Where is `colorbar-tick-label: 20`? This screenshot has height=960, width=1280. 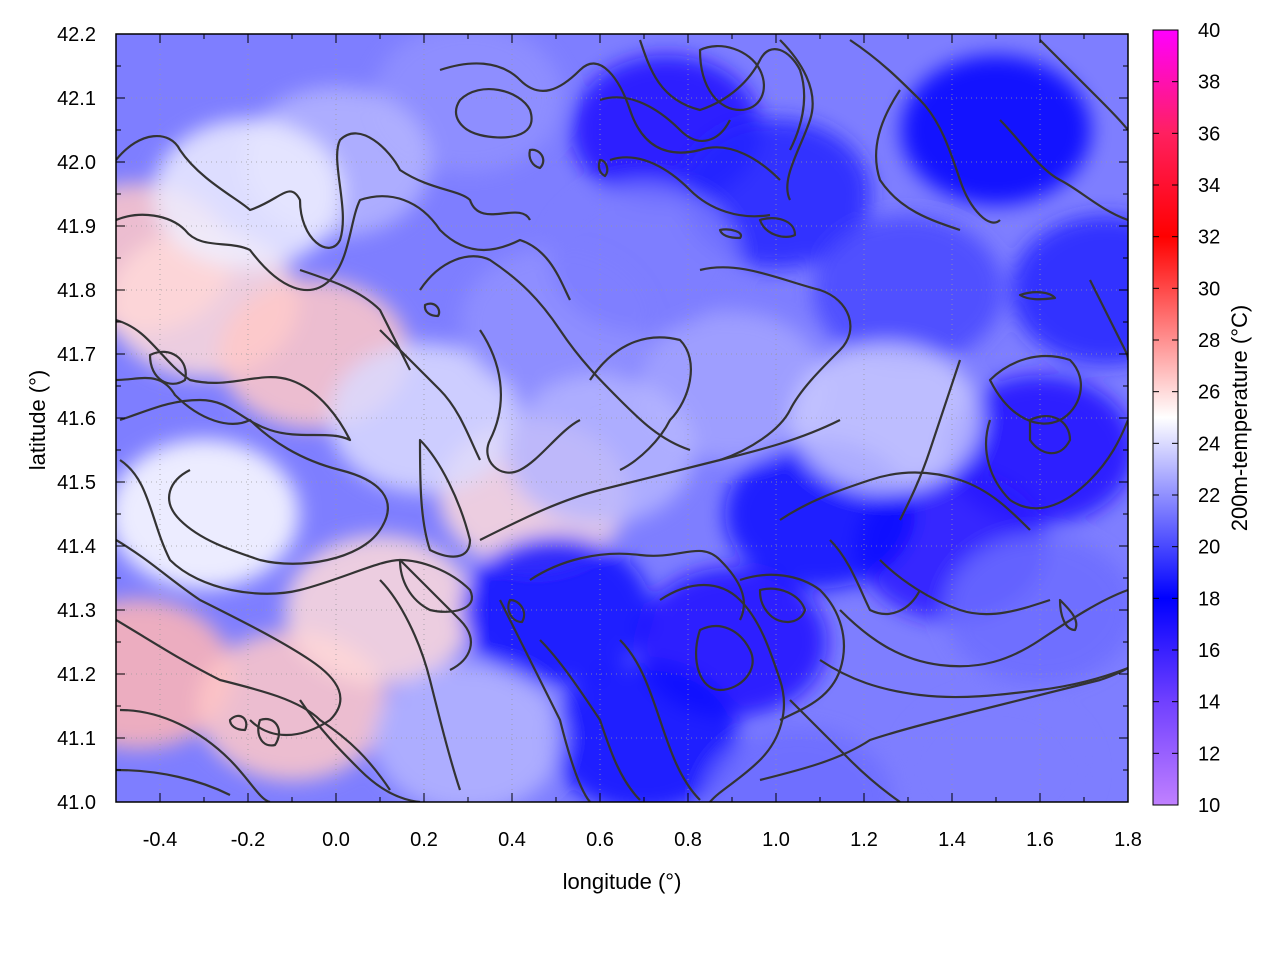 colorbar-tick-label: 20 is located at coordinates (1209, 548).